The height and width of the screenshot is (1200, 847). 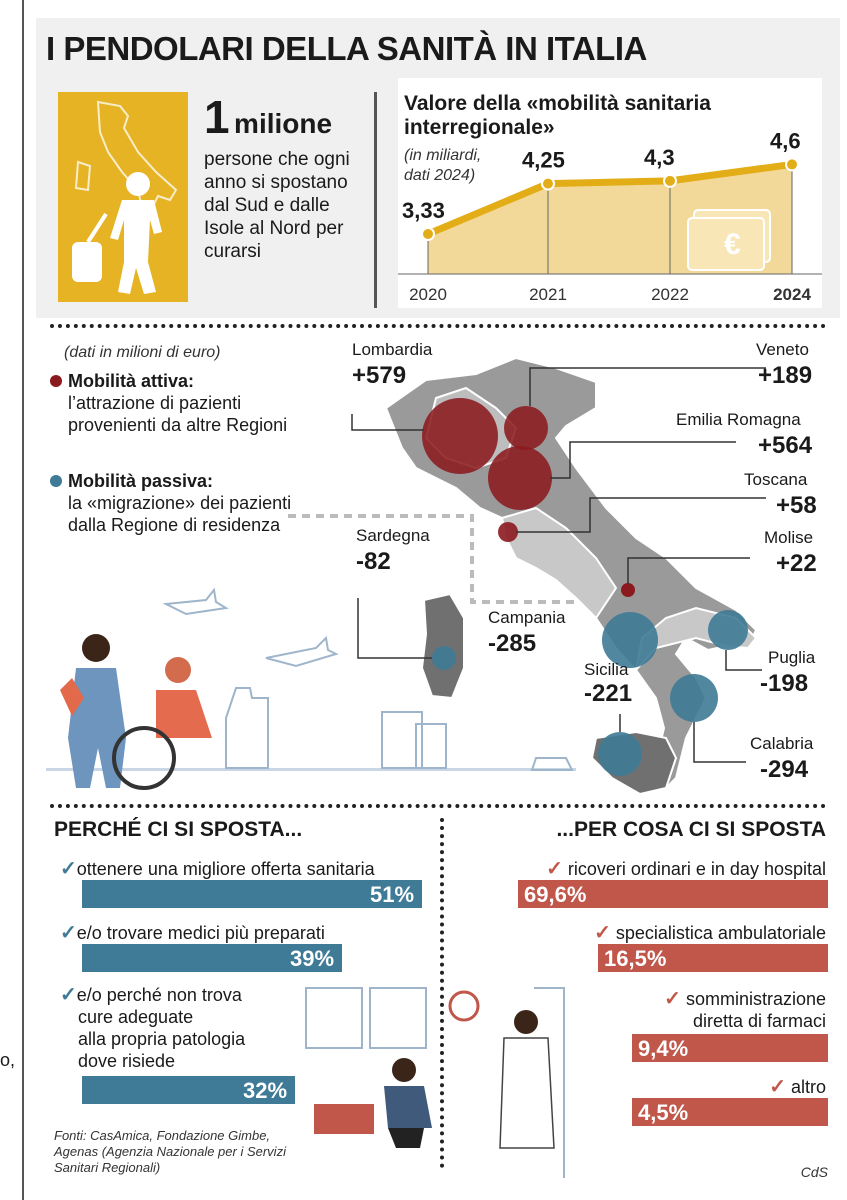 What do you see at coordinates (653, 1048) in the screenshot?
I see `what-value-3-number: 9,4` at bounding box center [653, 1048].